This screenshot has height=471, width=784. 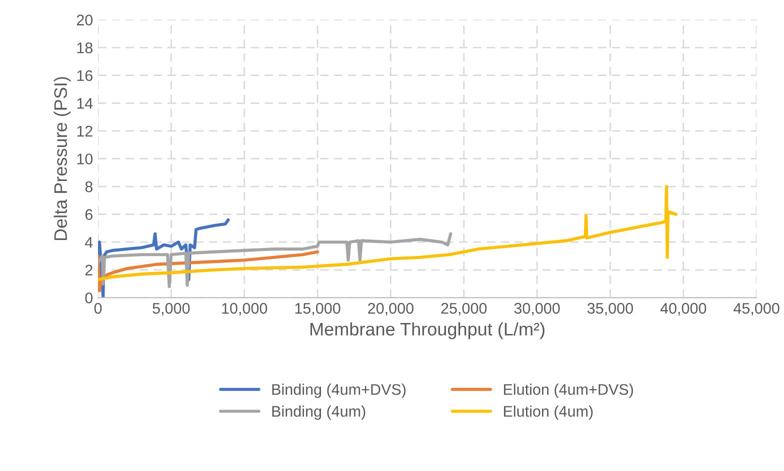 I want to click on x-tick-label: 10,000, so click(x=245, y=309).